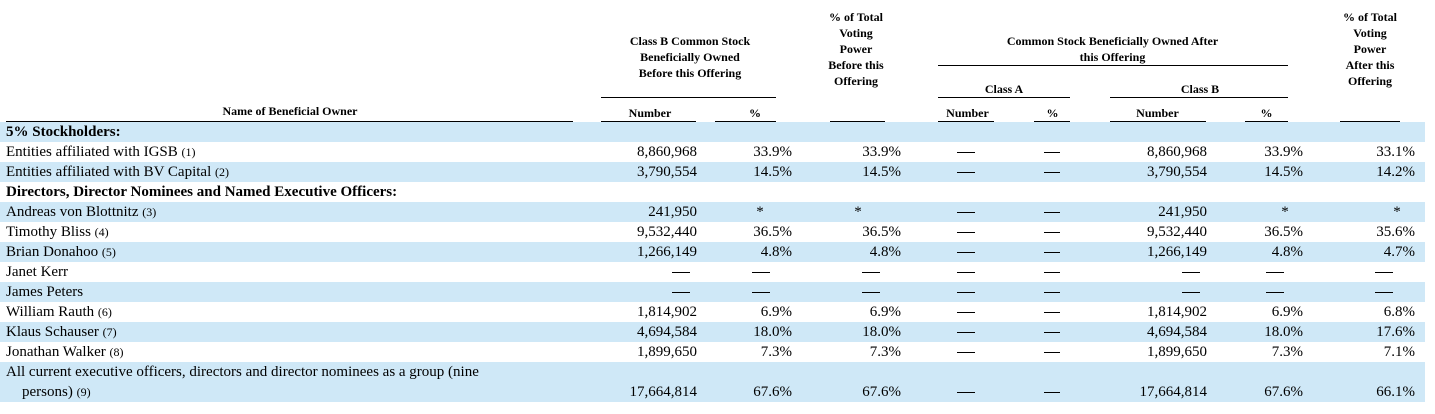 The image size is (1435, 414). What do you see at coordinates (881, 172) in the screenshot?
I see `voting-before-pct: 14.5%` at bounding box center [881, 172].